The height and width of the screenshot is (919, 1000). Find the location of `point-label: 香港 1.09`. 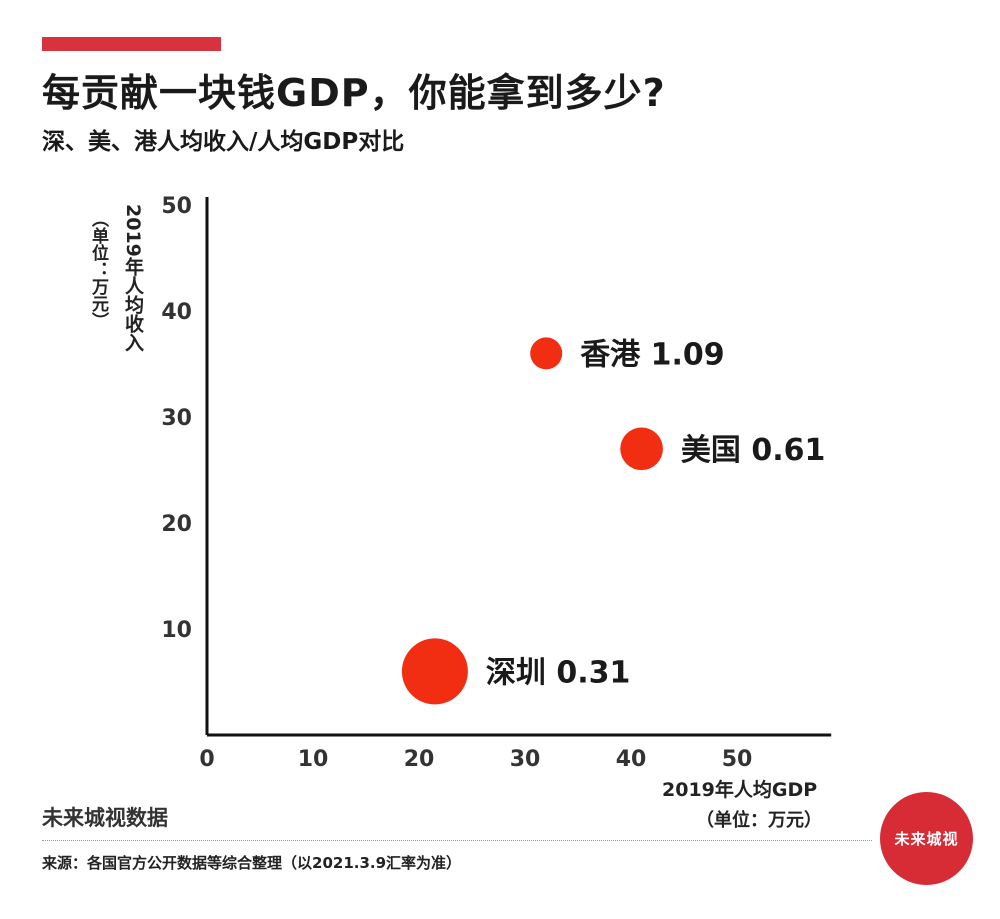

point-label: 香港 1.09 is located at coordinates (652, 354).